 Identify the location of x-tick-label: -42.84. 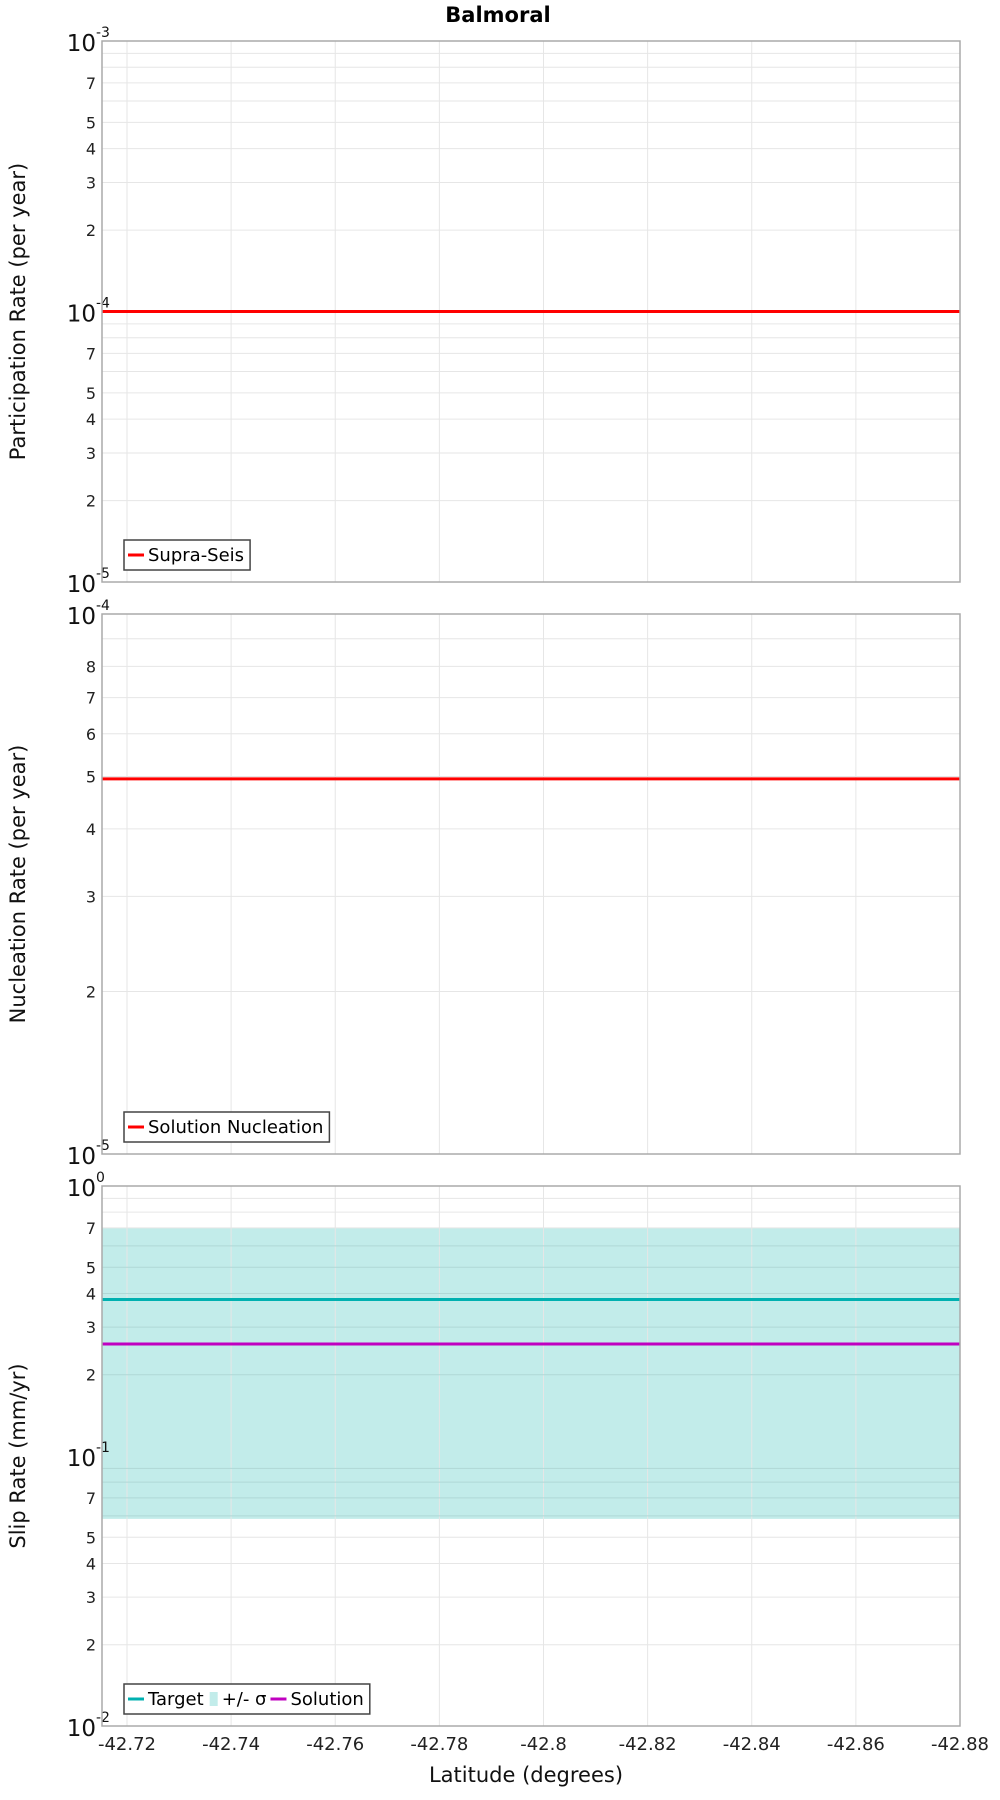
(752, 1744).